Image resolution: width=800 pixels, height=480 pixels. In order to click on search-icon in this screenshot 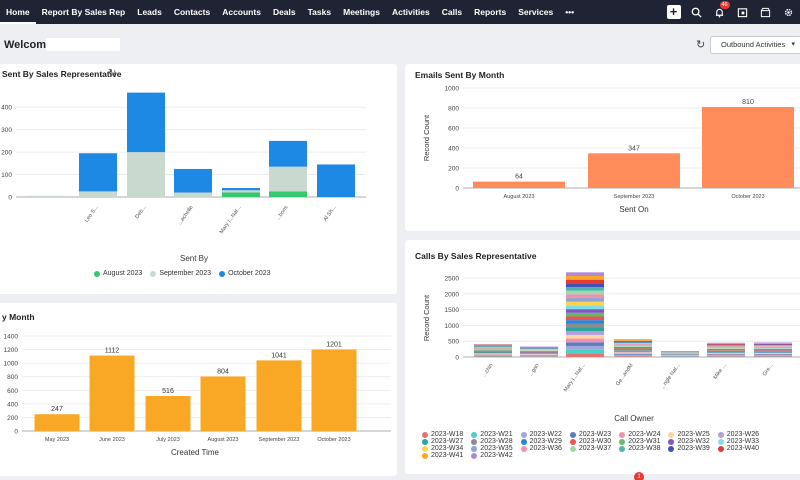, I will do `click(697, 12)`.